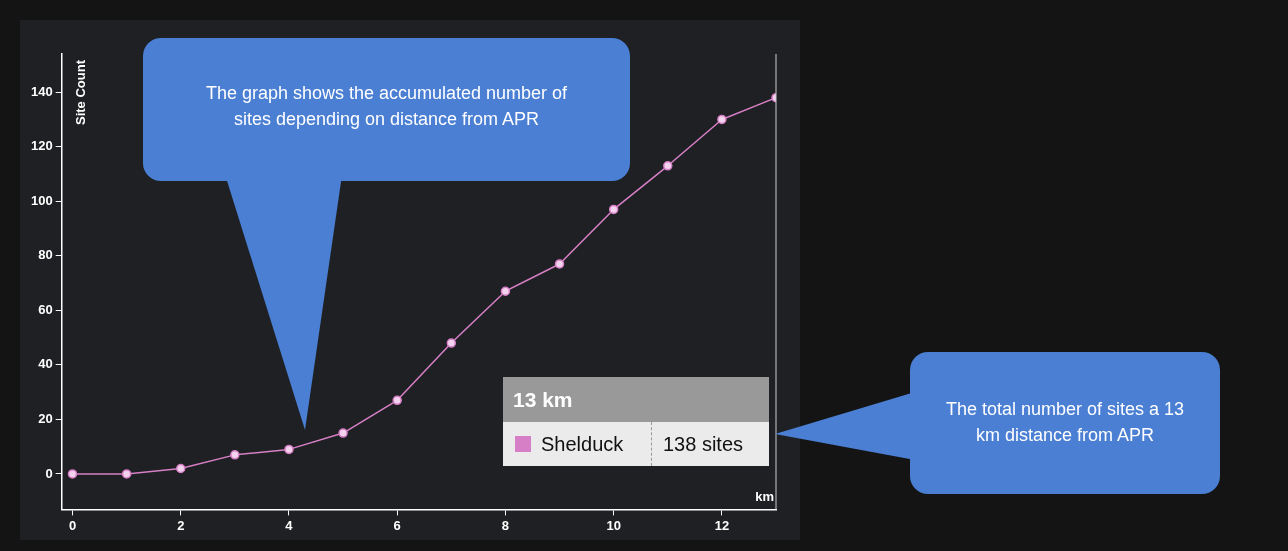 Image resolution: width=1288 pixels, height=551 pixels. What do you see at coordinates (72, 525) in the screenshot?
I see `x-tick-label: 0` at bounding box center [72, 525].